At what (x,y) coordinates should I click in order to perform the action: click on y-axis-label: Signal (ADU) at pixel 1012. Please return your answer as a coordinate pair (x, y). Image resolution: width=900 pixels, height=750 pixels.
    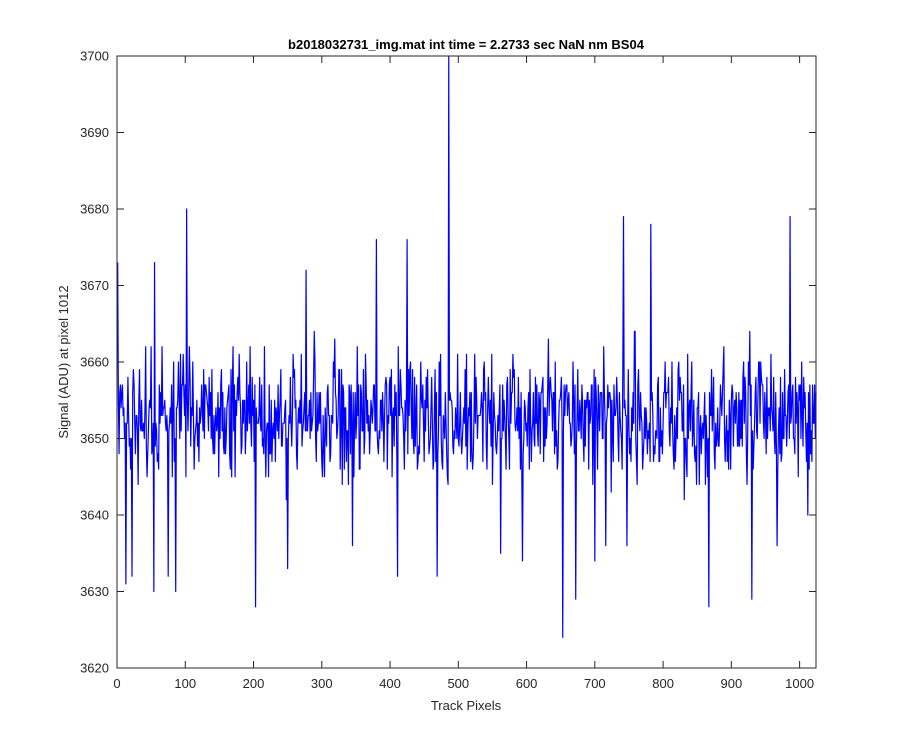
    Looking at the image, I should click on (63, 361).